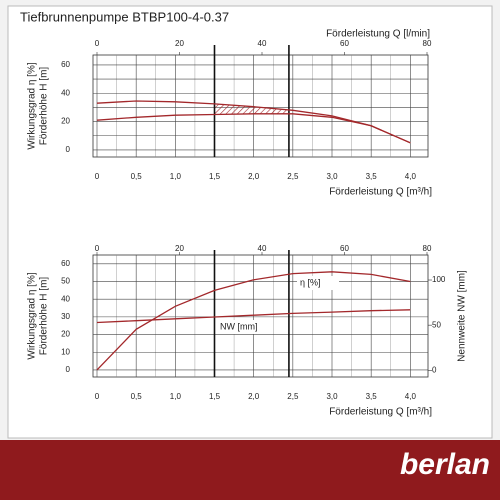  What do you see at coordinates (65, 316) in the screenshot?
I see `y-tick-label: 30` at bounding box center [65, 316].